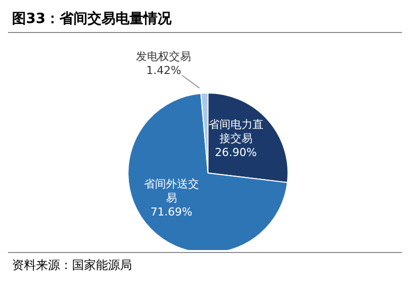  What do you see at coordinates (164, 57) in the screenshot?
I see `slice-label: 发电权交易` at bounding box center [164, 57].